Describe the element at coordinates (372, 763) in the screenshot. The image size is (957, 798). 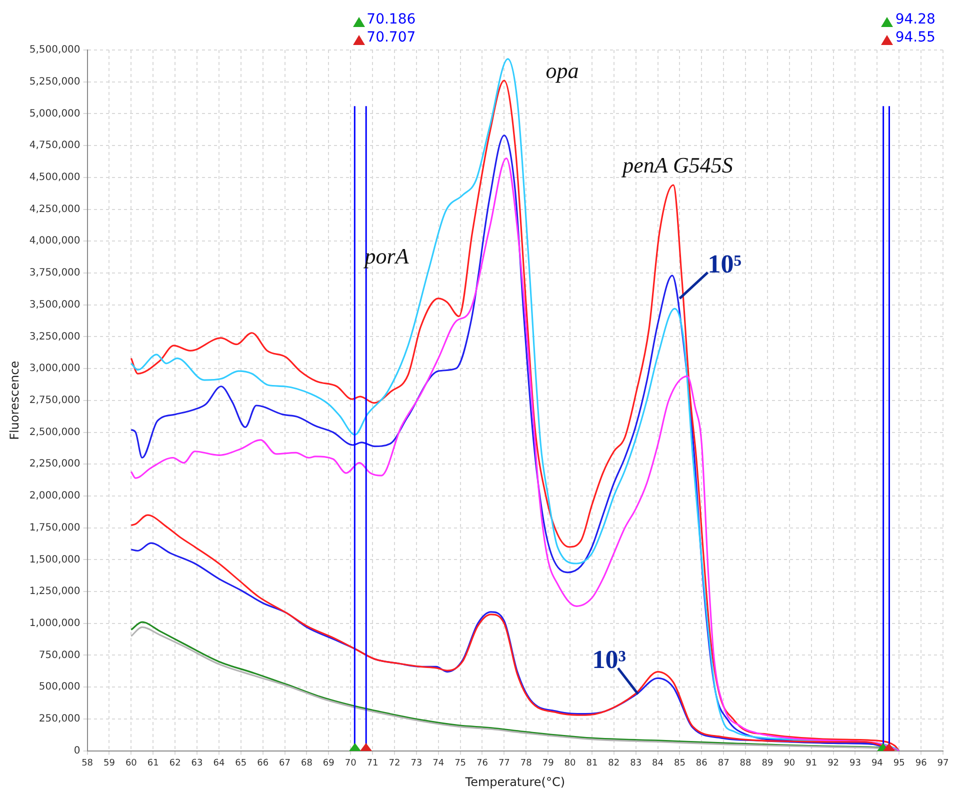
I see `x-tick-label: 71` at that location.